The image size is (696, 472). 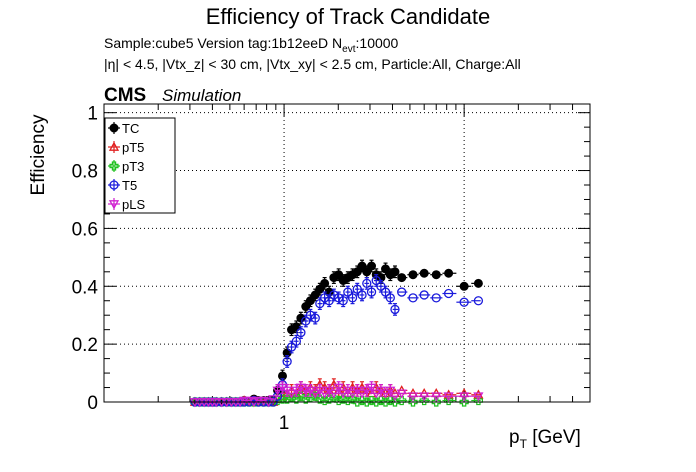 What do you see at coordinates (284, 423) in the screenshot?
I see `x-tick-label: 1` at bounding box center [284, 423].